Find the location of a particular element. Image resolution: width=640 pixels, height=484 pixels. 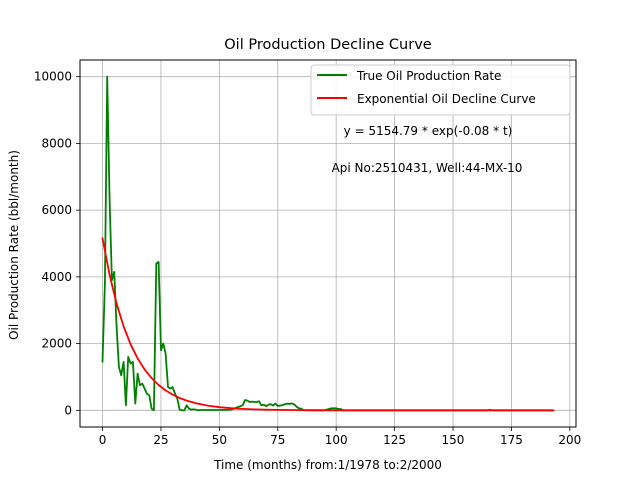

x-tick-label: 200 is located at coordinates (569, 440).